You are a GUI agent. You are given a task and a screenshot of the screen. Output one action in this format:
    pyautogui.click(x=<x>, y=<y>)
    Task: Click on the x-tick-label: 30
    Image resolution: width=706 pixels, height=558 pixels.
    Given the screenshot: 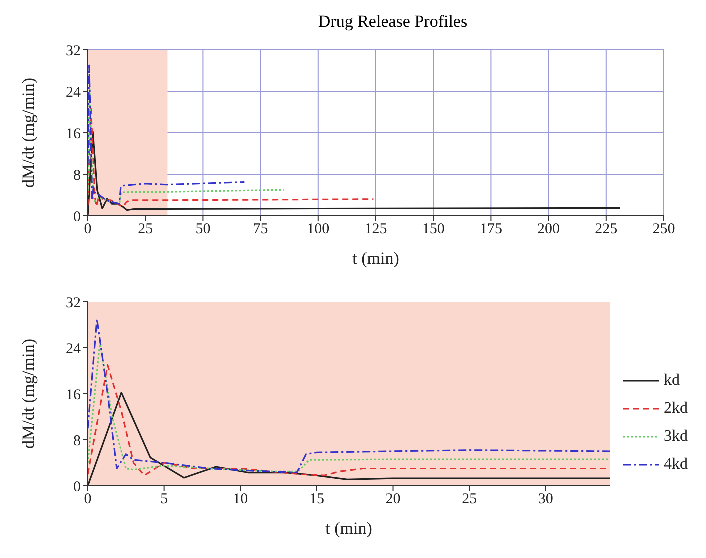 What is the action you would take?
    pyautogui.click(x=546, y=500)
    